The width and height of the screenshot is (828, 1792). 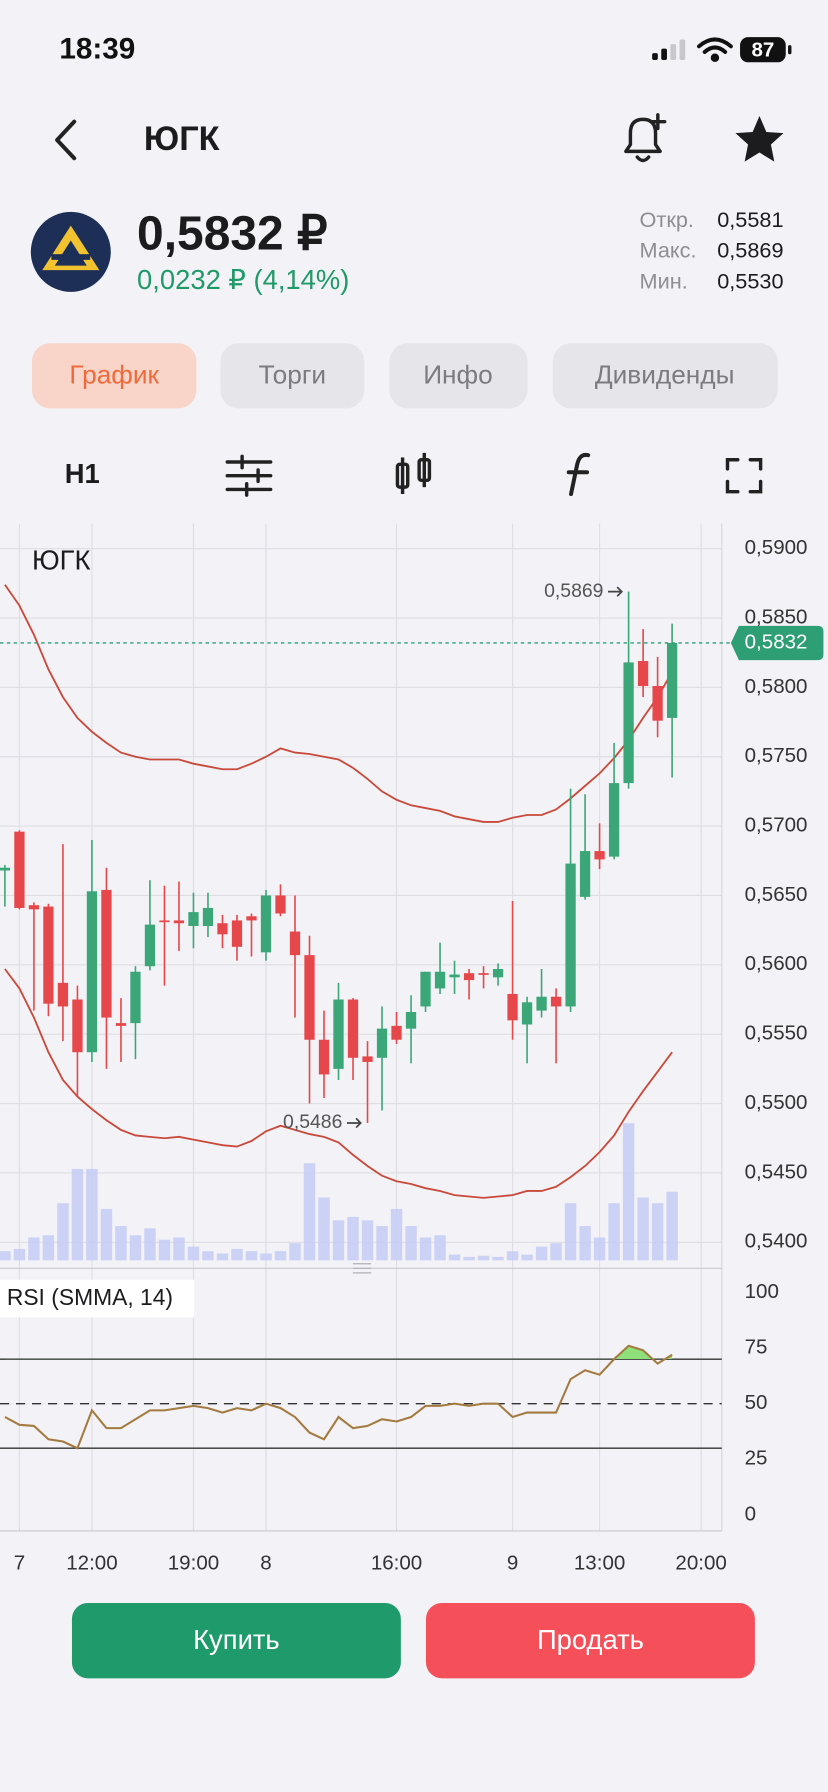 What do you see at coordinates (715, 49) in the screenshot?
I see `wifi-icon` at bounding box center [715, 49].